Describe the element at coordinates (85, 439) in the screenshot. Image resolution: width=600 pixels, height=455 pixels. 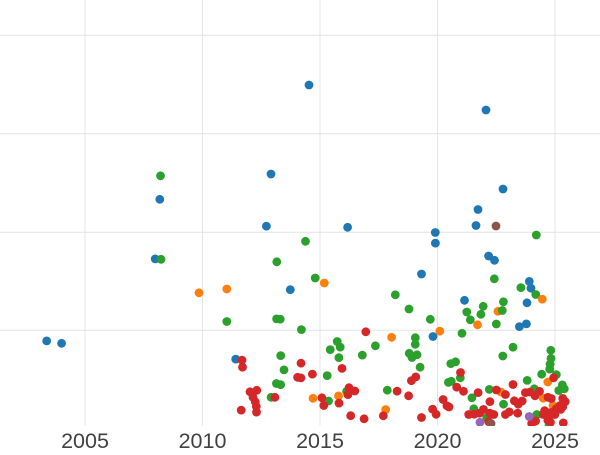
I see `svg-text: 2005` at that location.